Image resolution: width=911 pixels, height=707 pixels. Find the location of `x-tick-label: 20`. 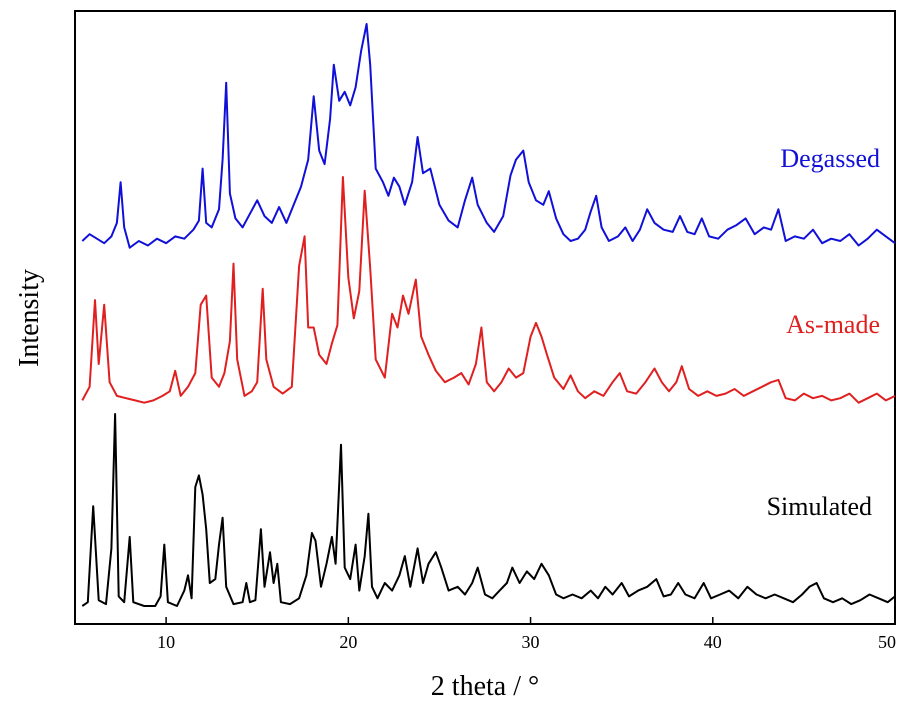

x-tick-label: 20 is located at coordinates (348, 642).